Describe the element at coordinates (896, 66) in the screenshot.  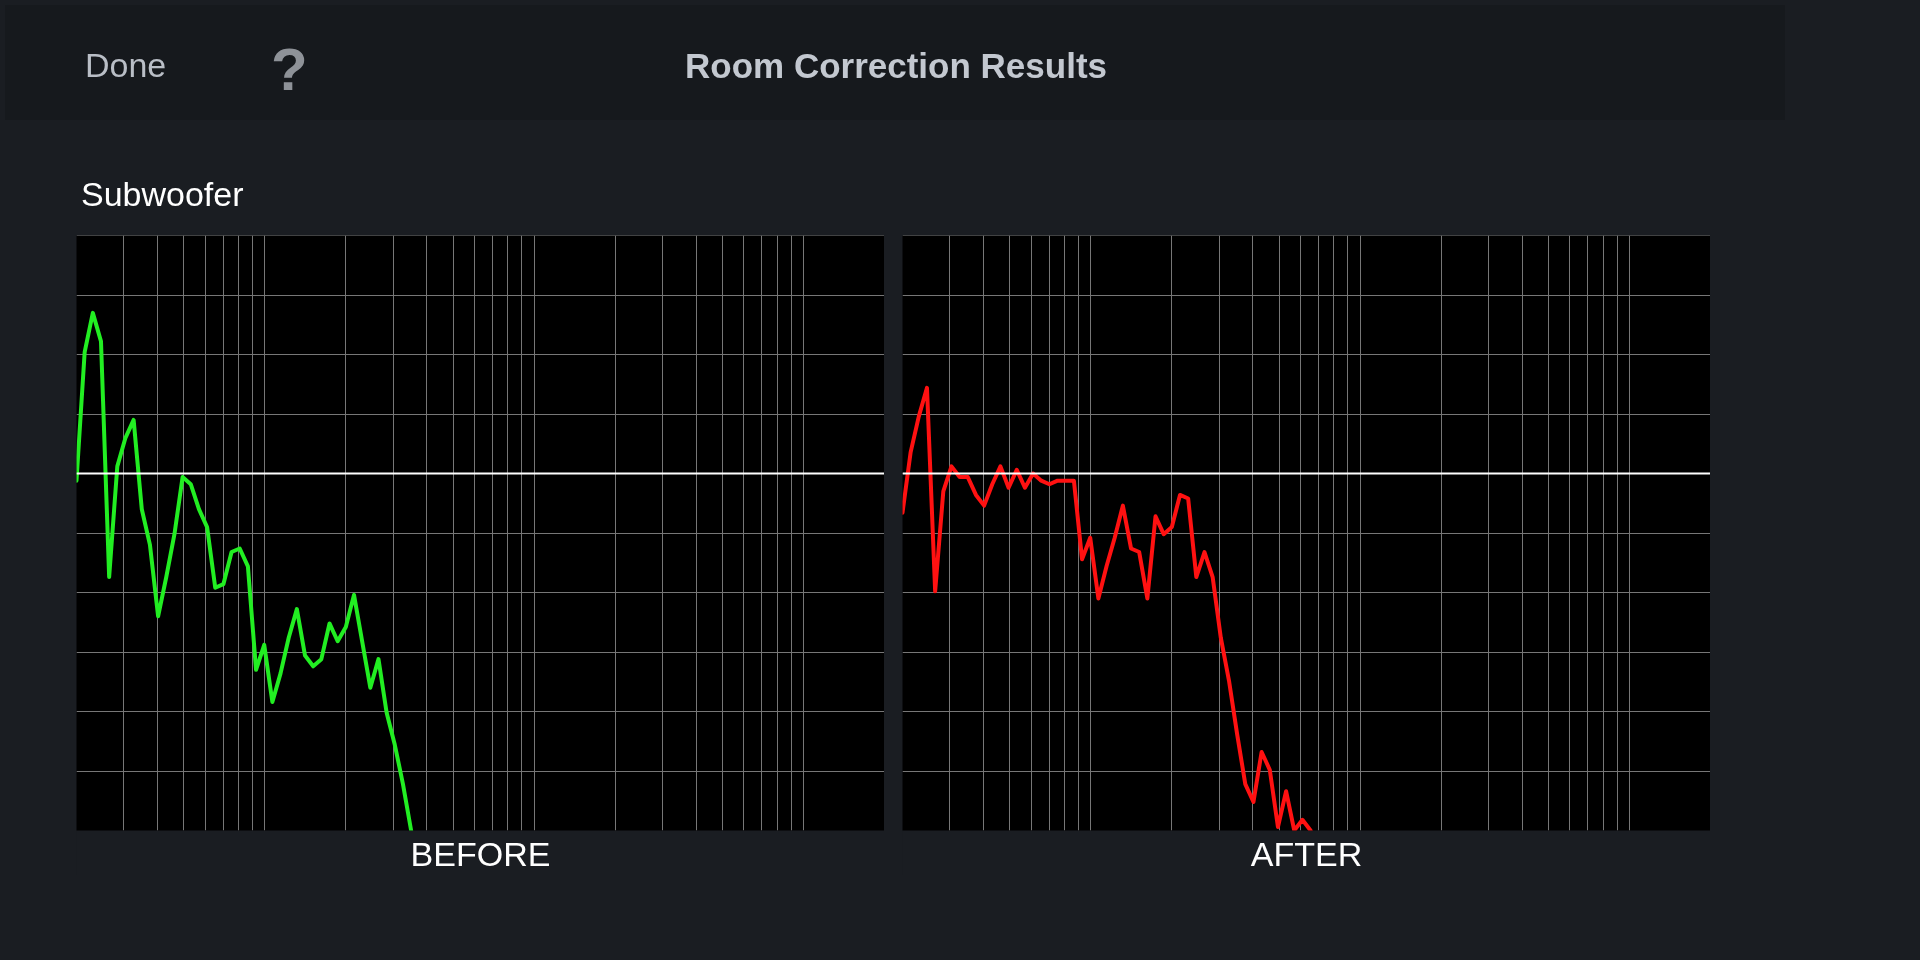
I see `chart-title: Room Correction Results` at that location.